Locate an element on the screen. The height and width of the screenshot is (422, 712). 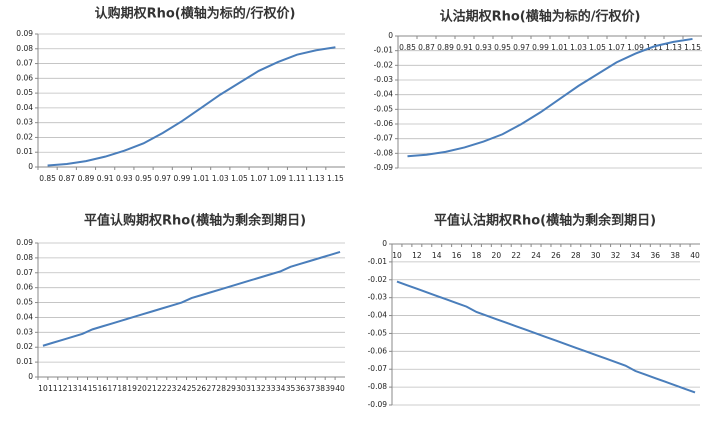
y-tick-label: -0.06 is located at coordinates (384, 123).